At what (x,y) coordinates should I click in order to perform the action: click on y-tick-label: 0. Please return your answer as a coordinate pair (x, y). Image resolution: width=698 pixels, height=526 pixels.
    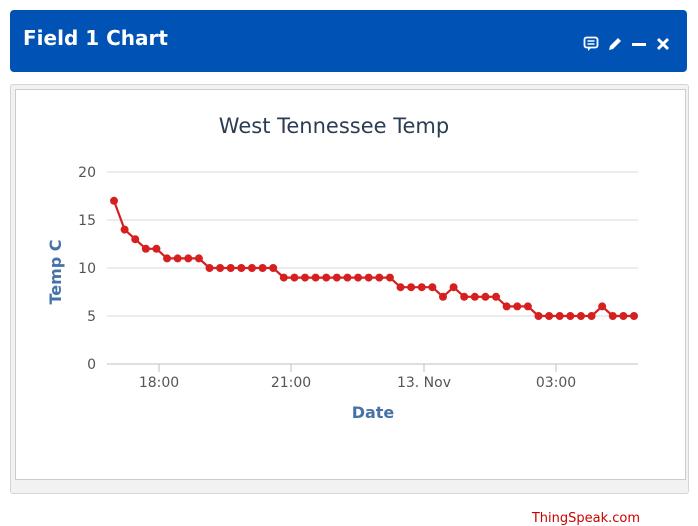
    Looking at the image, I should click on (91, 365).